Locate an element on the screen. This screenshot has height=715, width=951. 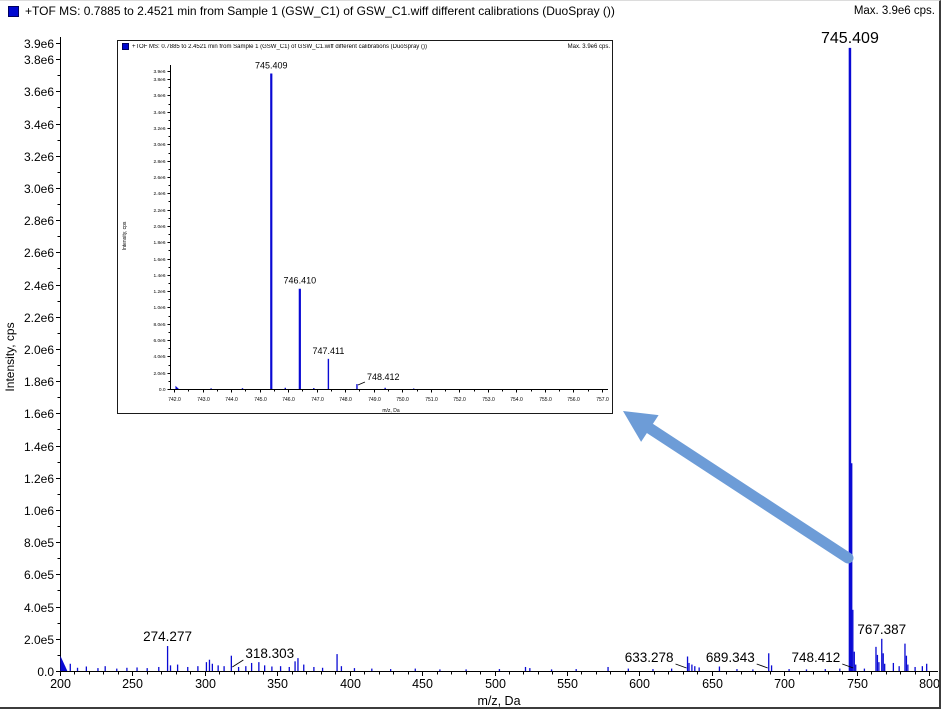
main-y-tick-label: 1.8e6 is located at coordinates (39, 382).